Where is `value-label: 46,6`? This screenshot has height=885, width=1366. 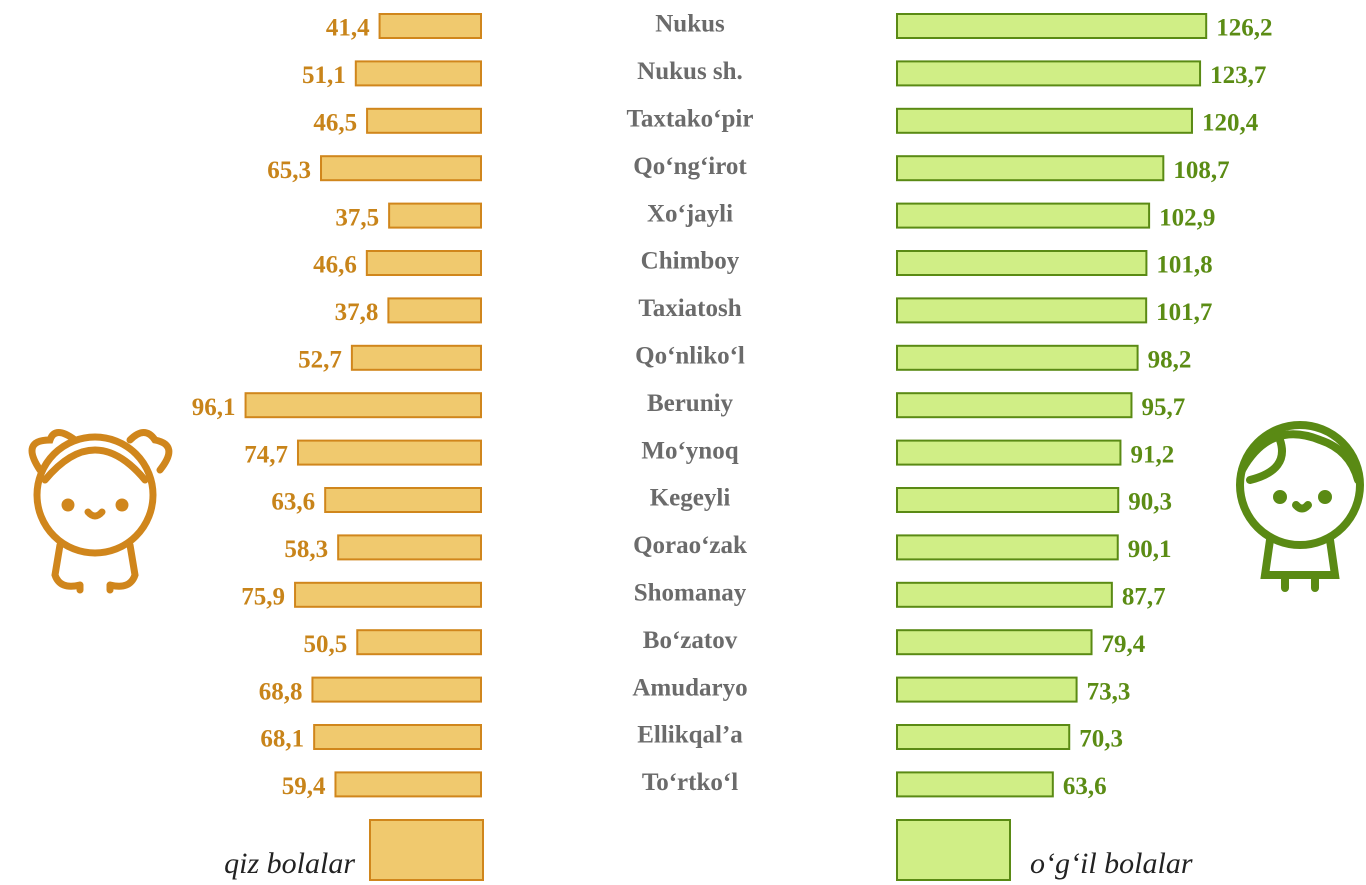
value-label: 46,6 is located at coordinates (335, 265).